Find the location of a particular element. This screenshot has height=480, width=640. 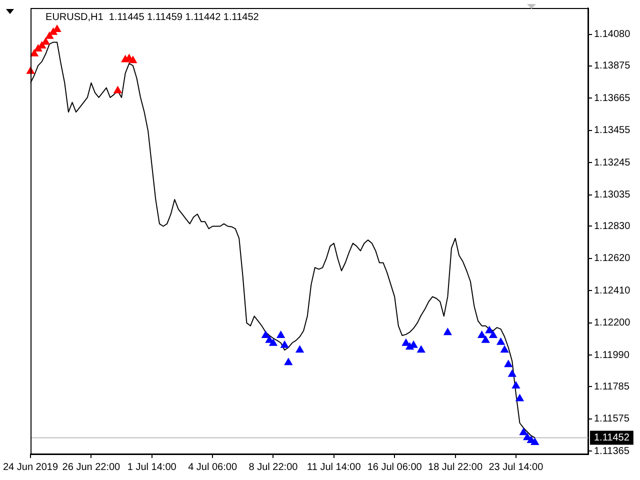

y-tick-label: 1.13455 is located at coordinates (612, 130).